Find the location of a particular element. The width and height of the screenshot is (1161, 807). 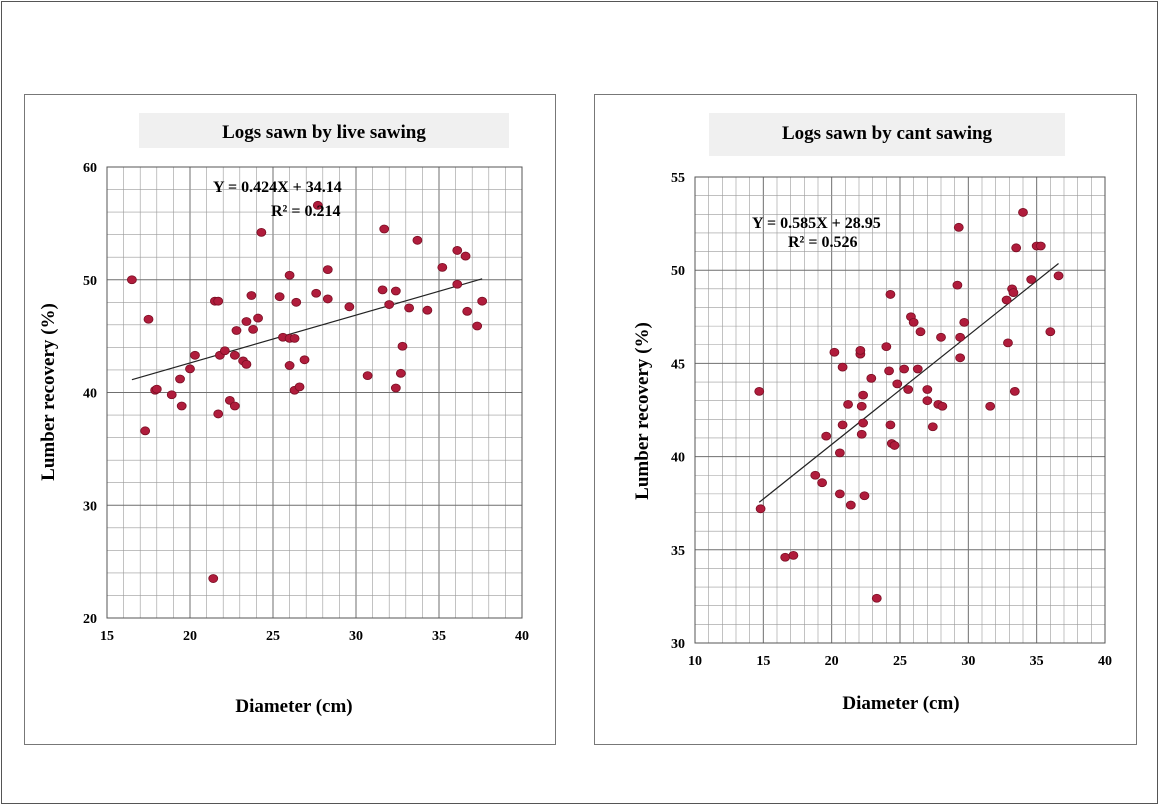

chart-title: Logs sawn by cant sawing is located at coordinates (887, 133).